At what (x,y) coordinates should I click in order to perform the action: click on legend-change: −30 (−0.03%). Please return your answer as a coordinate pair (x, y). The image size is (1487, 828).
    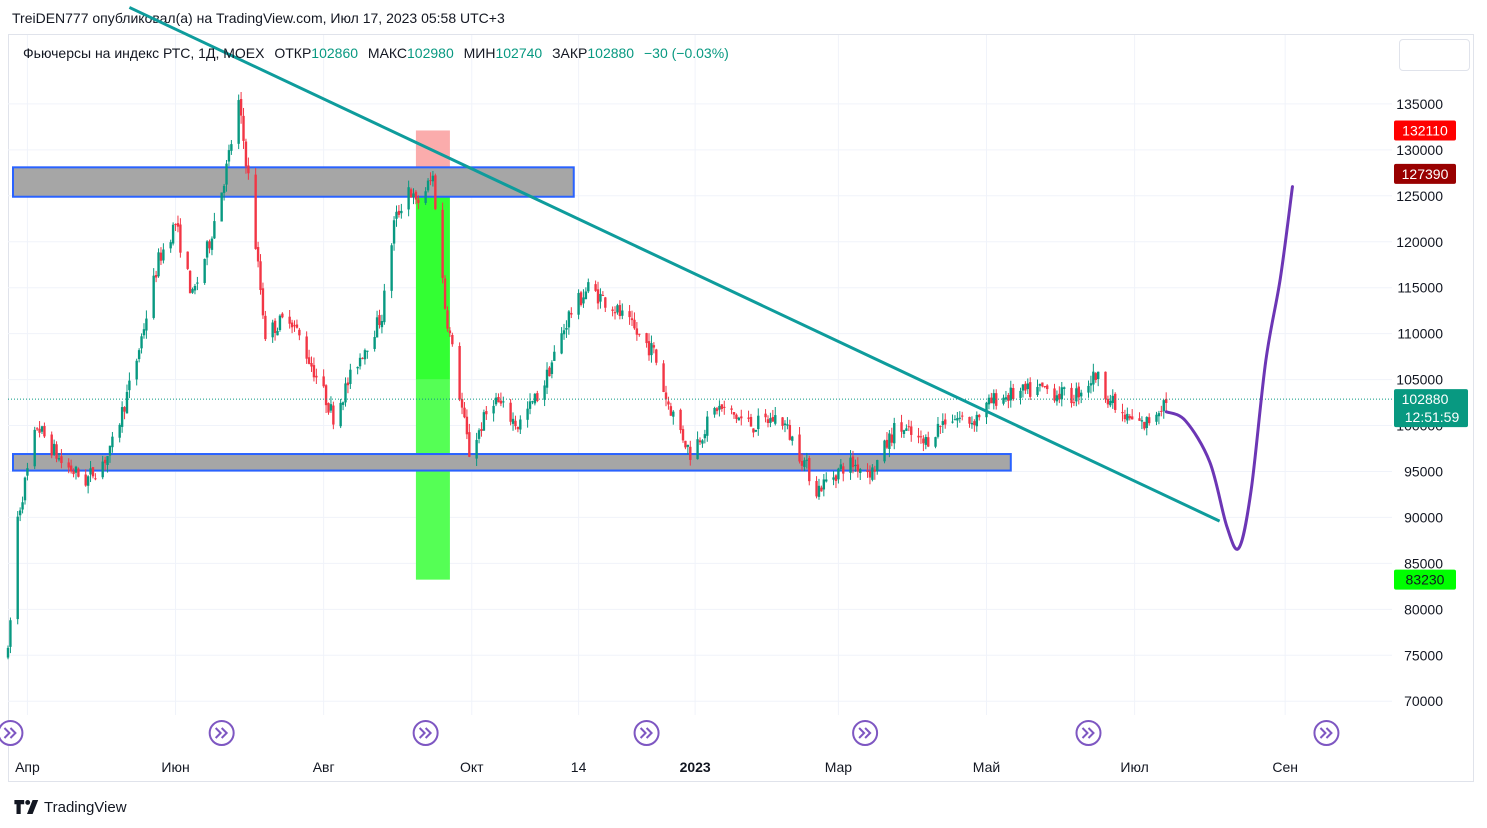
    Looking at the image, I should click on (686, 53).